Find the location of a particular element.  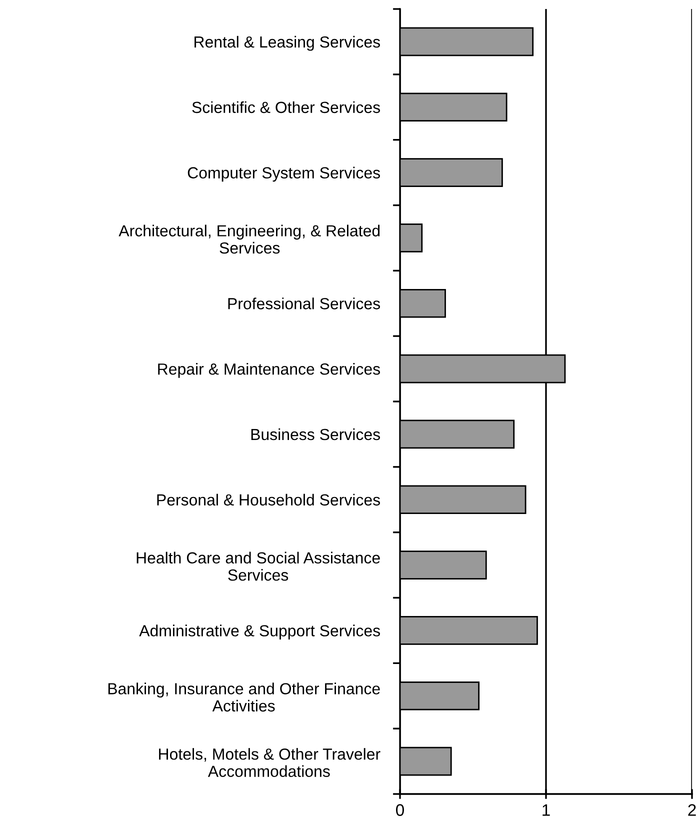

x-tick-label: 0 is located at coordinates (400, 810).